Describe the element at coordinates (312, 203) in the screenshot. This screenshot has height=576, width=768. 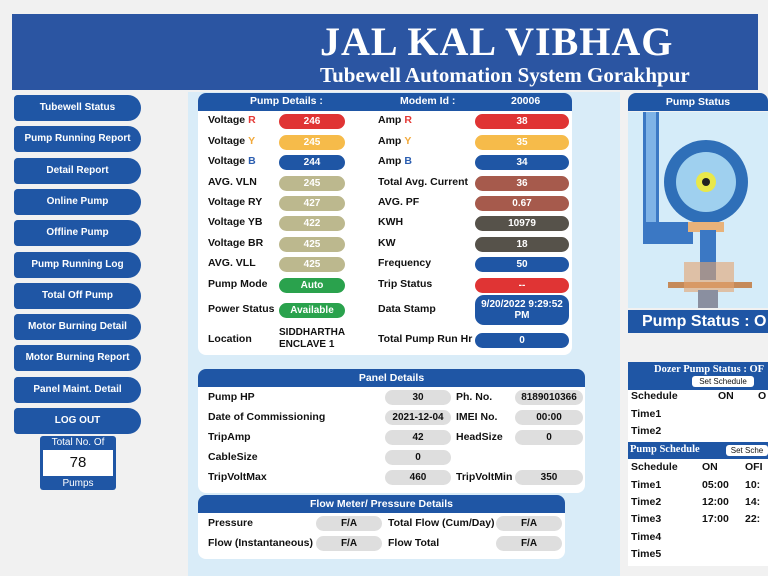
I see `field-value: 427` at that location.